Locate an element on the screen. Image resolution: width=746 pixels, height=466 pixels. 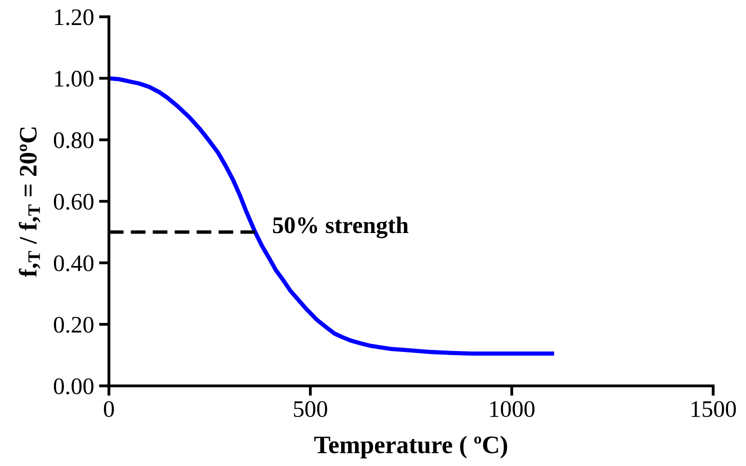
x-tick-label: 500 is located at coordinates (311, 409).